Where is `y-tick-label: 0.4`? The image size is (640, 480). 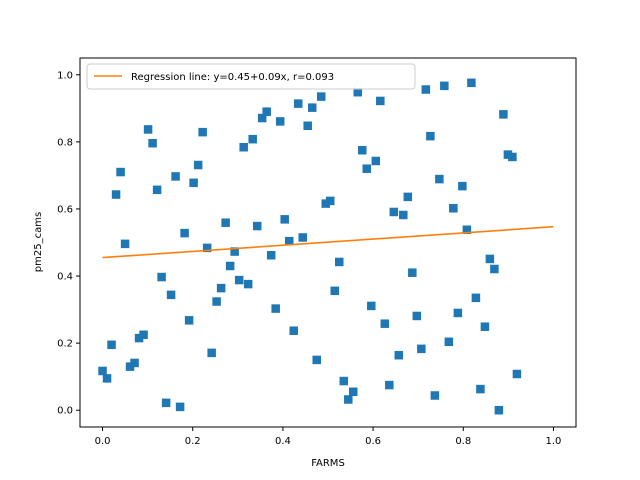
y-tick-label: 0.4 is located at coordinates (65, 277).